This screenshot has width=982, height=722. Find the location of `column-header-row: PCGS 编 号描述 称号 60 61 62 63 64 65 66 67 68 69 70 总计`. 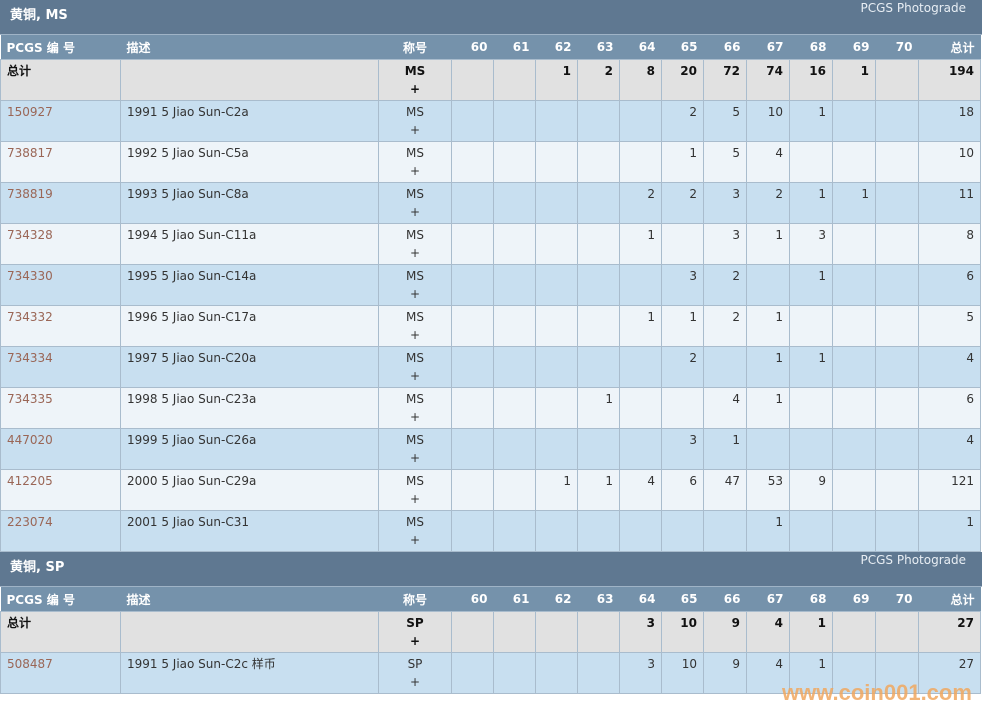

column-header-row: PCGS 编 号描述 称号 60 61 62 63 64 65 66 67 68 69 70 总计 is located at coordinates (490, 599).